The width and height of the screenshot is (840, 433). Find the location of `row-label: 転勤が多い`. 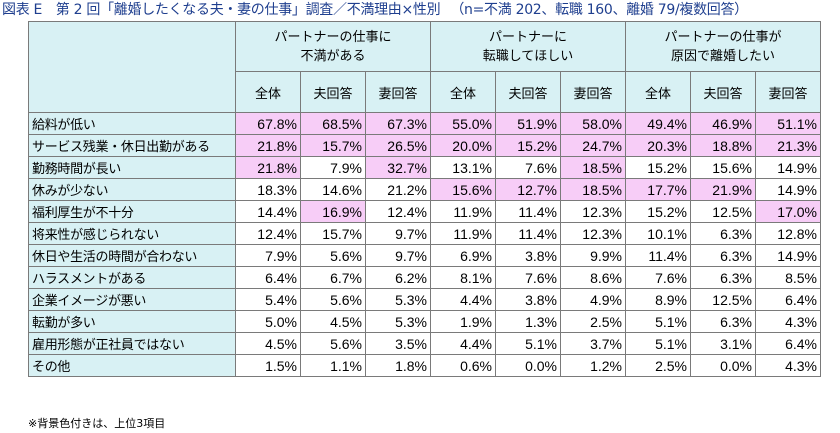

row-label: 転勤が多い is located at coordinates (132, 321).